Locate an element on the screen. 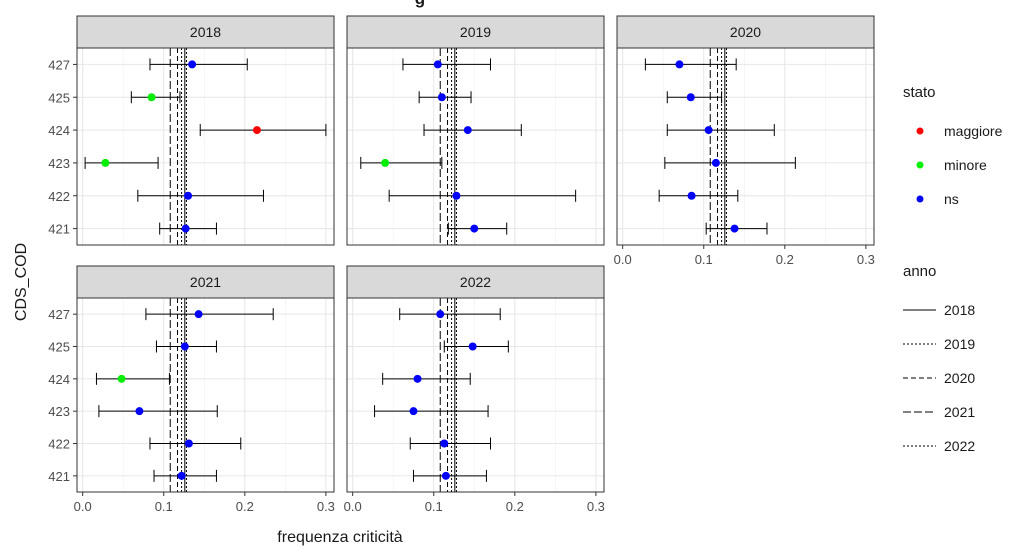  legend-stato: stato maggiore minore ns is located at coordinates (953, 145).